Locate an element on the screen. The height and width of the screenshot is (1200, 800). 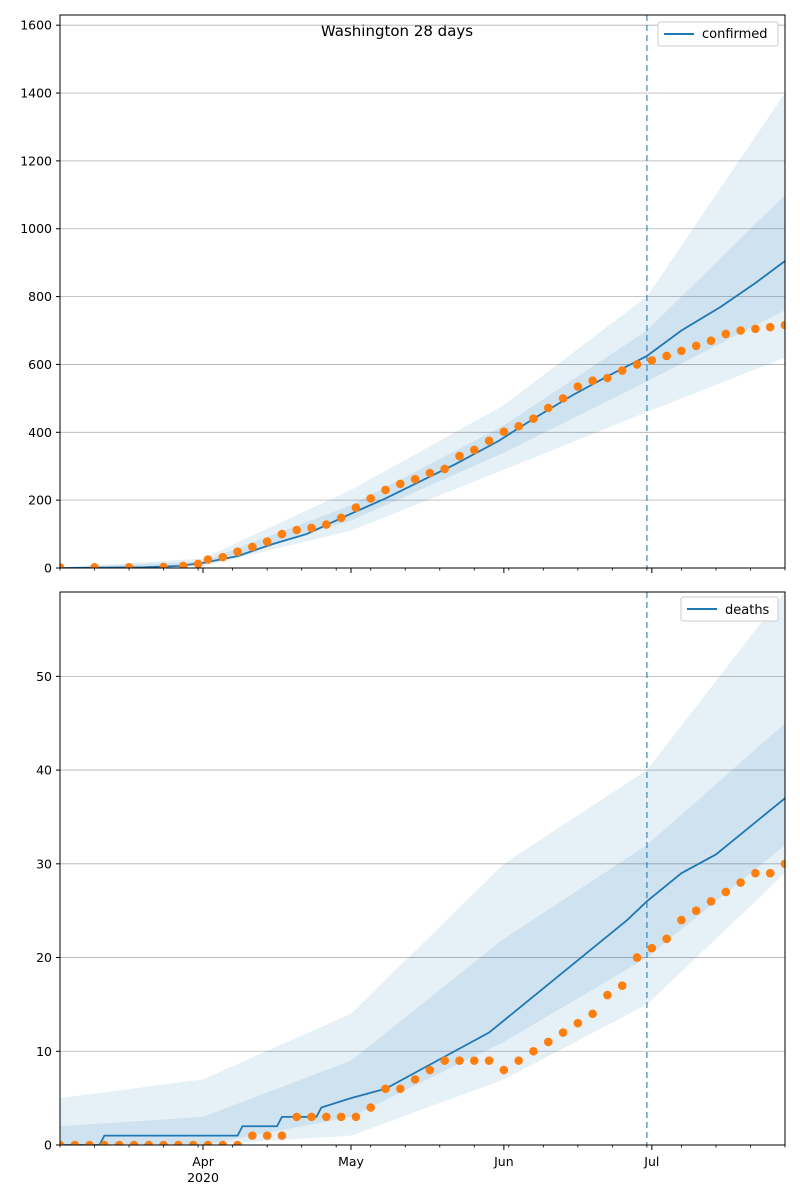
y-tick-label: 600 is located at coordinates (40, 364).